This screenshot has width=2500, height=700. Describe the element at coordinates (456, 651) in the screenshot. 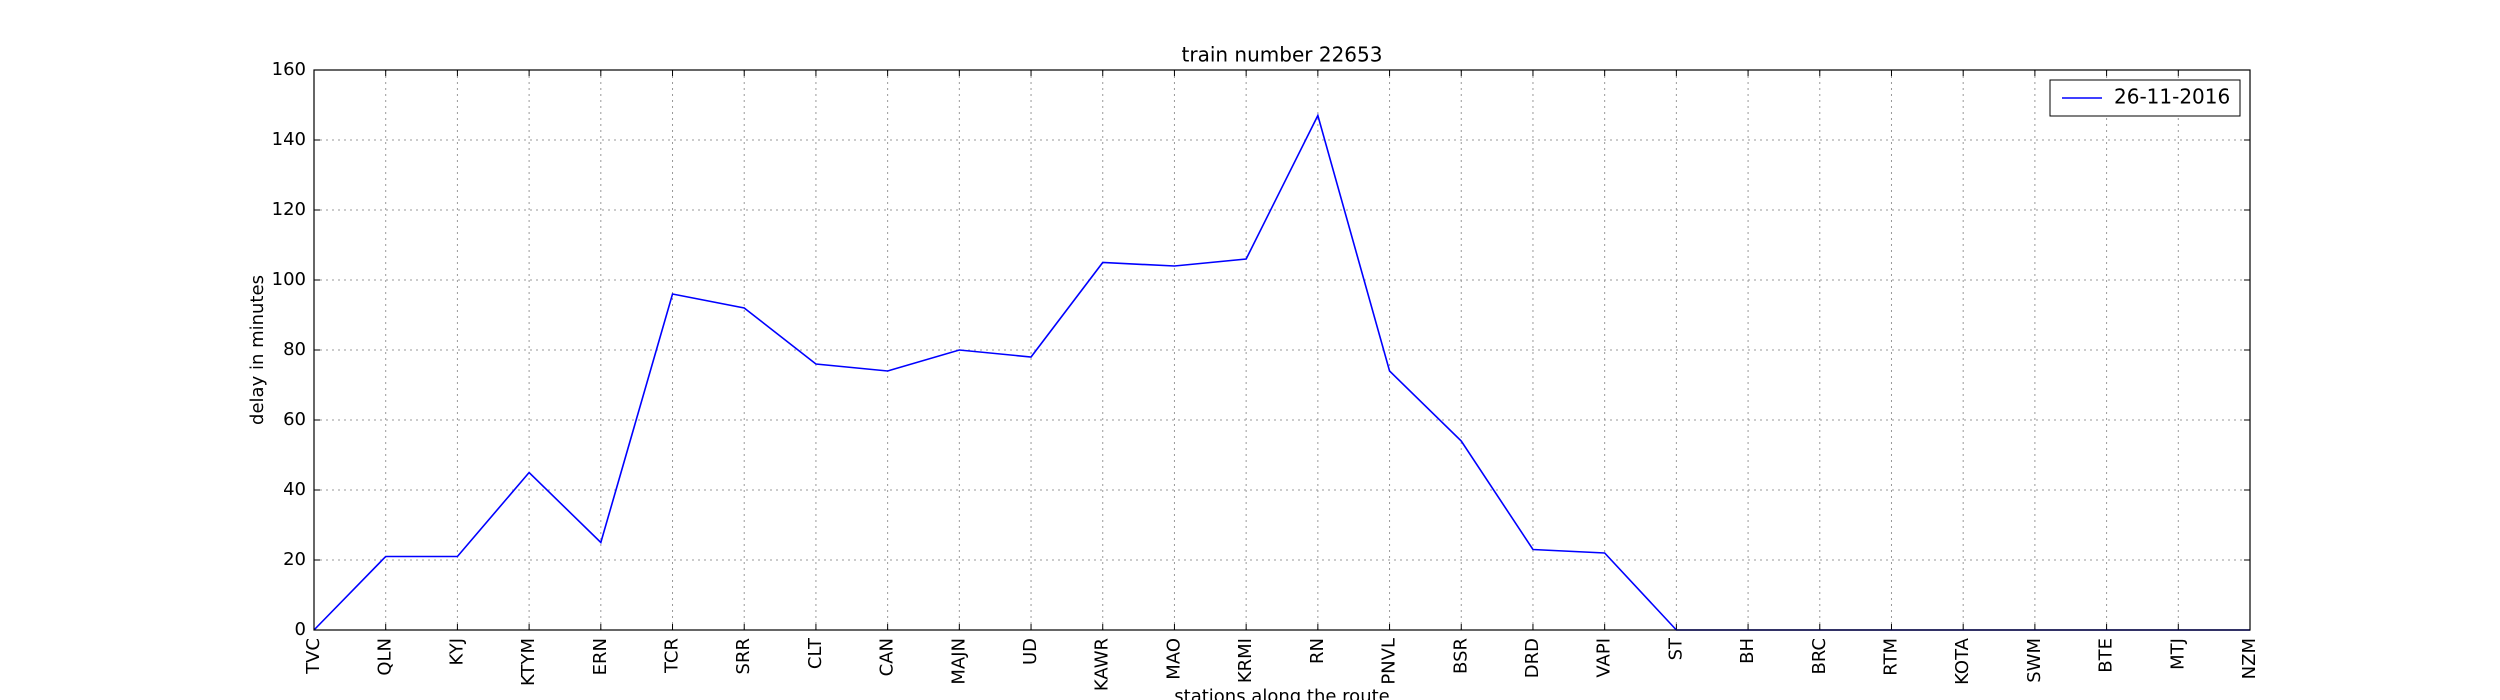

I see `x-tick-label: KYJ` at that location.